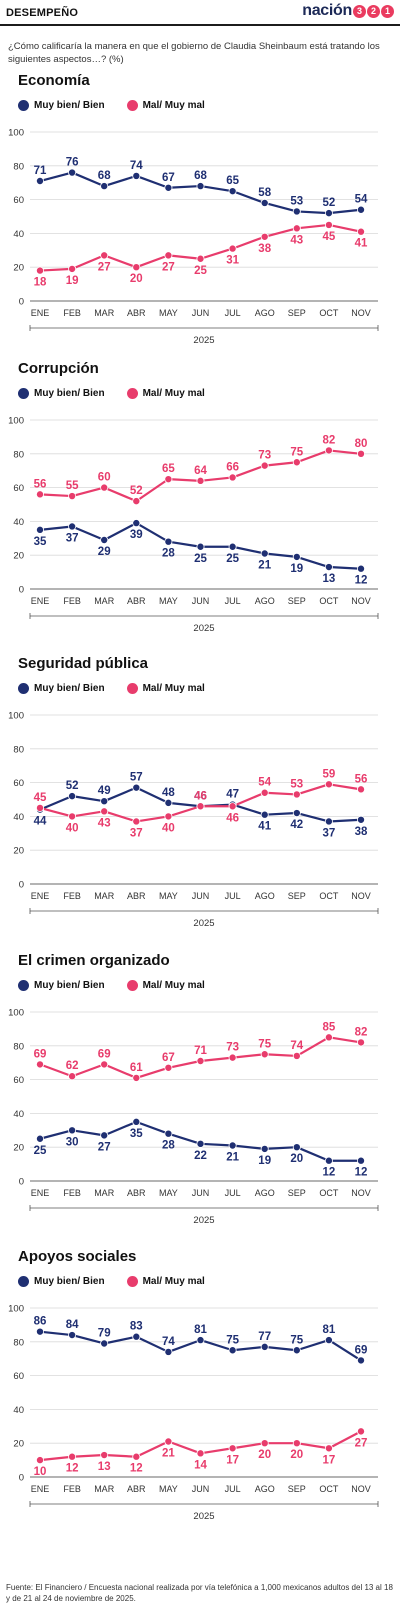 This screenshot has height=1610, width=400. Describe the element at coordinates (40, 542) in the screenshot. I see `data-label-bien: 35` at that location.